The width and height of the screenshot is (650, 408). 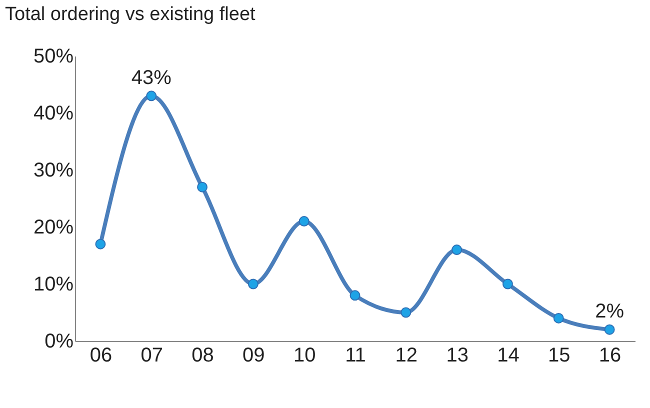 I want to click on y-tick-label: 50%, so click(x=53, y=57).